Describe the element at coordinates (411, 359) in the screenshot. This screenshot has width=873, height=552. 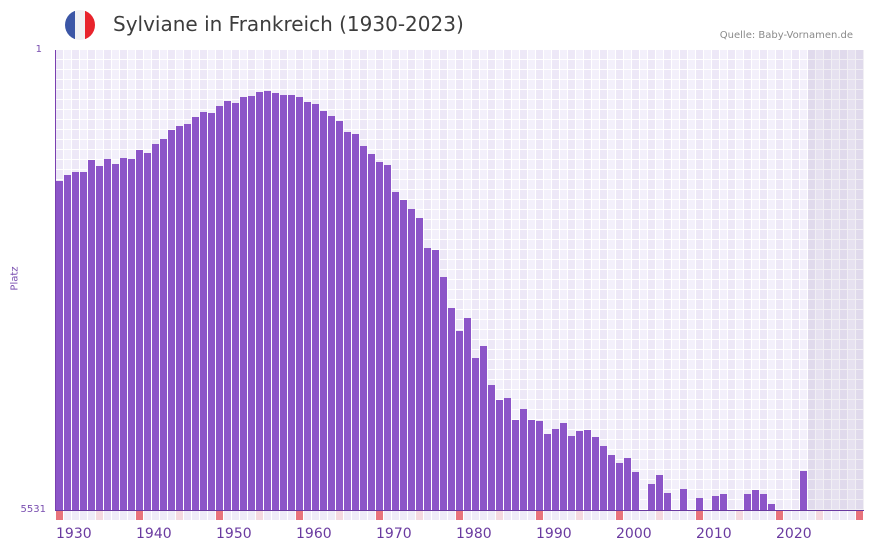
I see `bar-1974` at that location.